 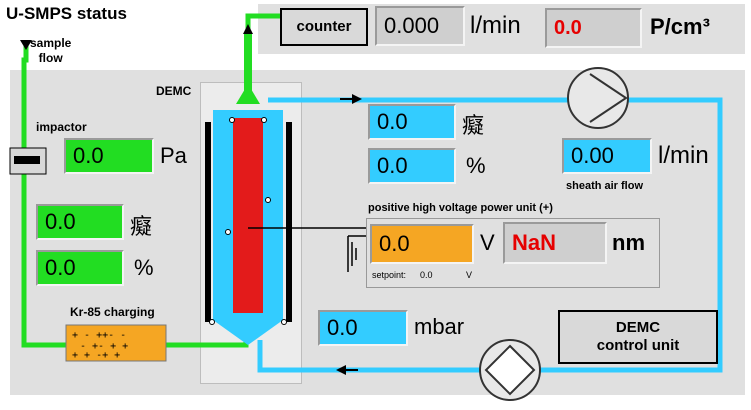 I want to click on top-up-arrow, so click(x=248, y=29).